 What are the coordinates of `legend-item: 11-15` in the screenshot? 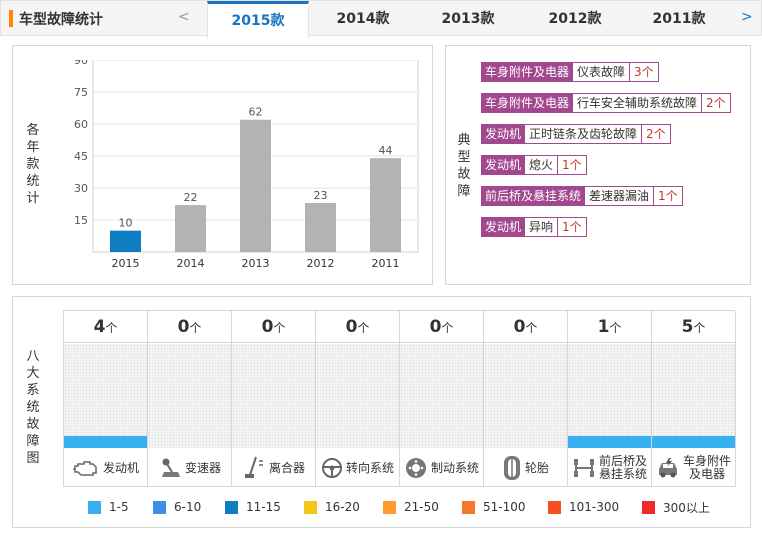 It's located at (253, 507).